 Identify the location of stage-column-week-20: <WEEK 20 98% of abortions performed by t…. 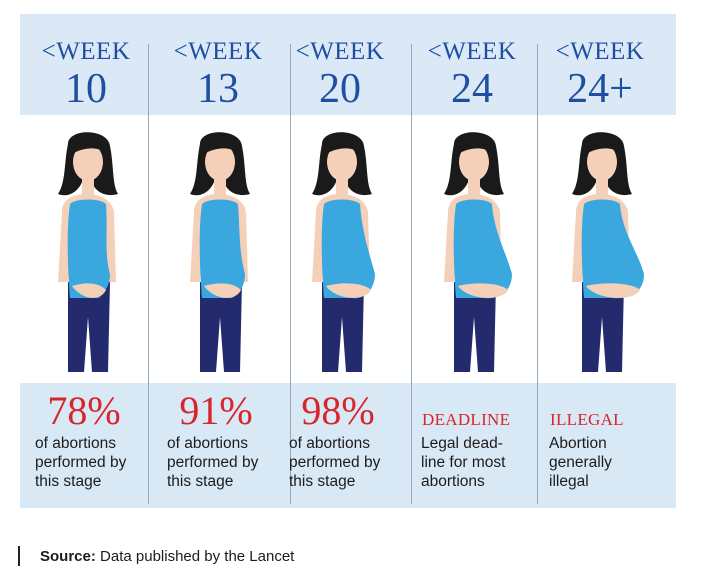
(340, 261).